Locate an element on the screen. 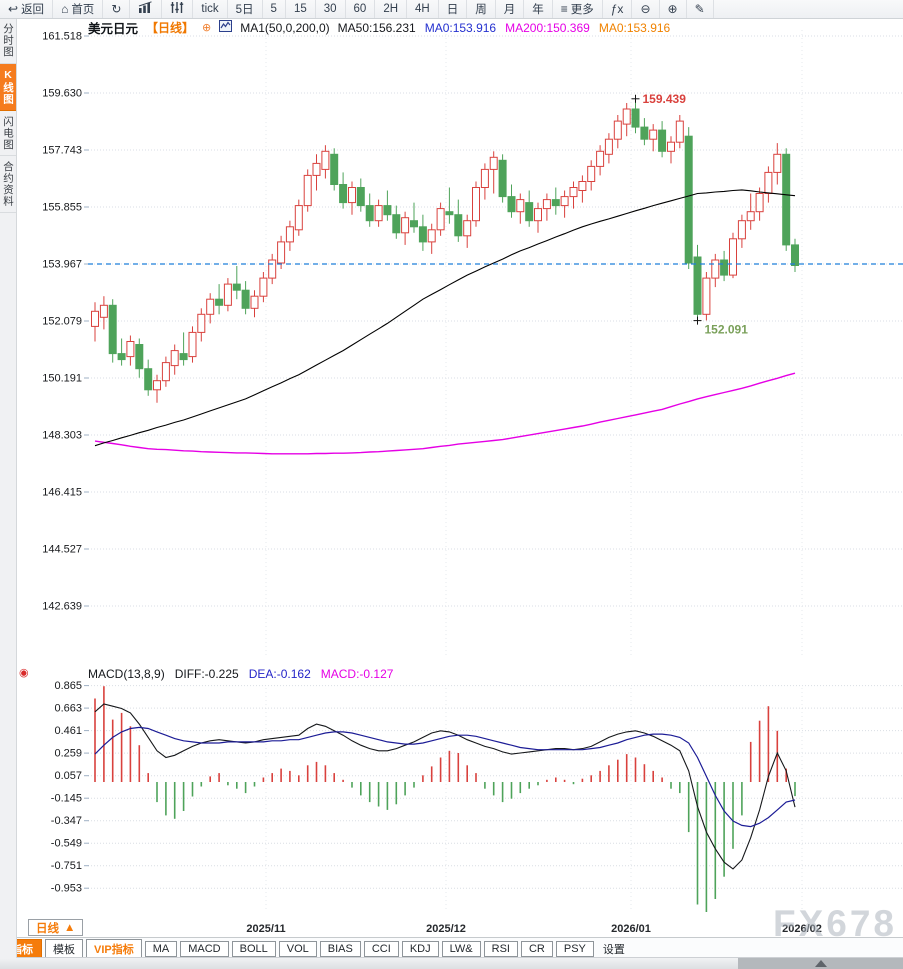  indicator-tab-BOLL: BOLL is located at coordinates (253, 948).